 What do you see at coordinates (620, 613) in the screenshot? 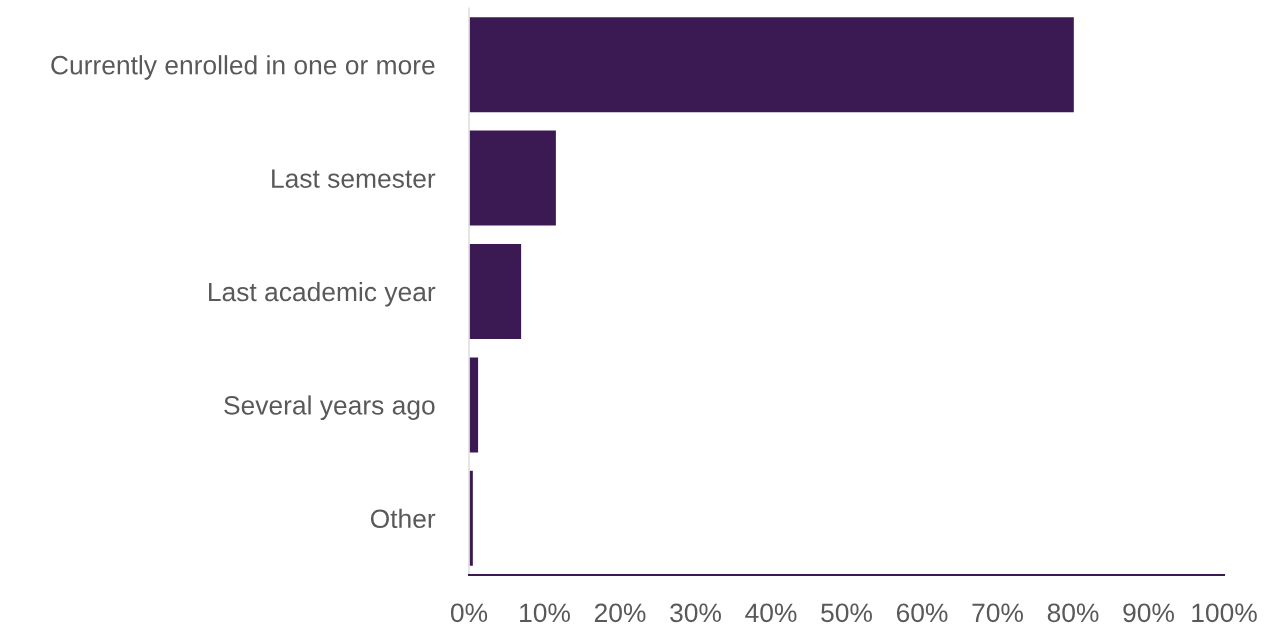
I see `x-tick-label: 20%` at bounding box center [620, 613].